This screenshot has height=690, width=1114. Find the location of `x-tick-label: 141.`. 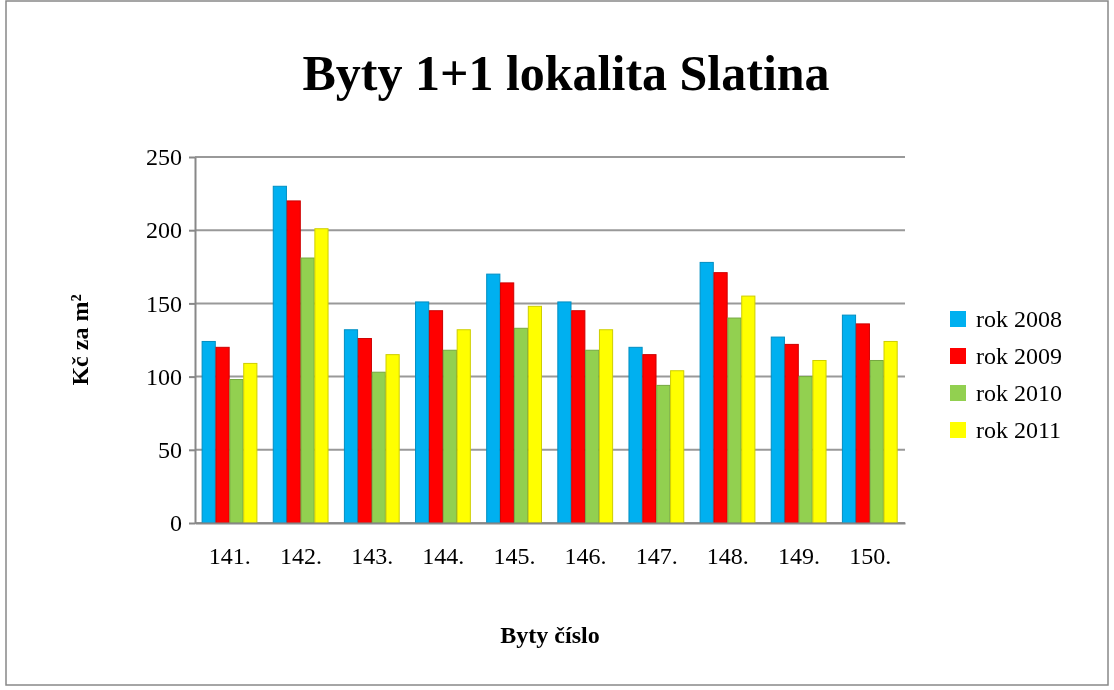

x-tick-label: 141. is located at coordinates (229, 556).